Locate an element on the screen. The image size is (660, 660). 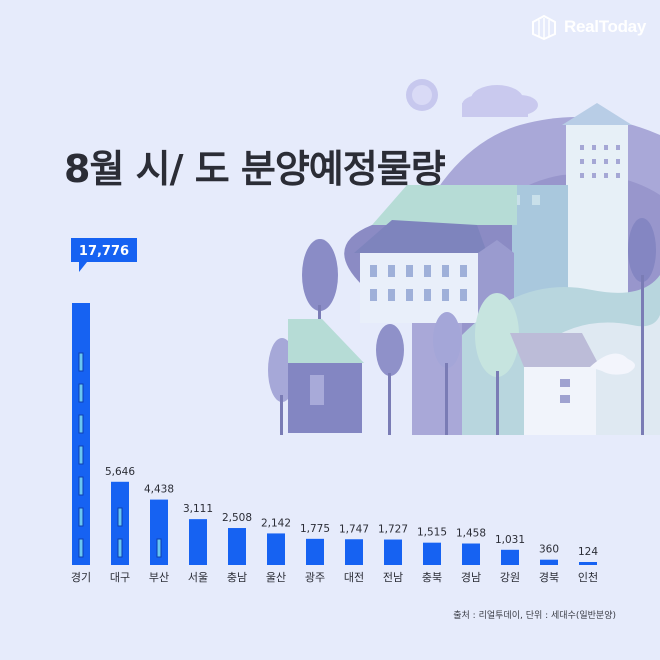
data-label: 1,727 is located at coordinates (393, 530).